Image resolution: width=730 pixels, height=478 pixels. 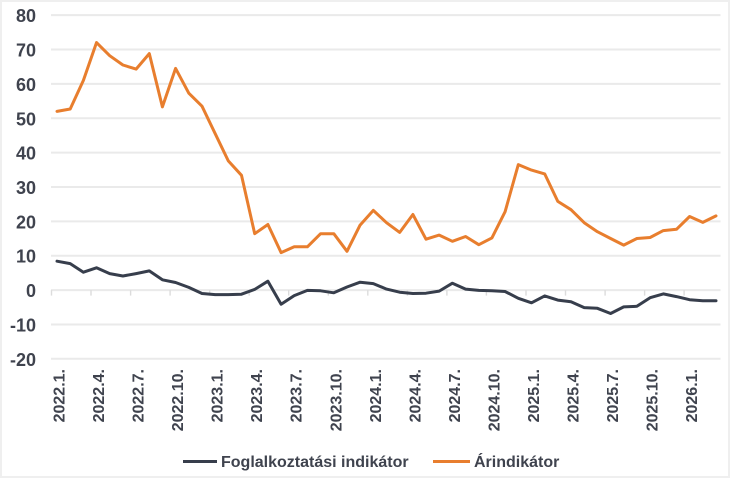 What do you see at coordinates (455, 395) in the screenshot?
I see `svg-text: 2024.7.` at bounding box center [455, 395].